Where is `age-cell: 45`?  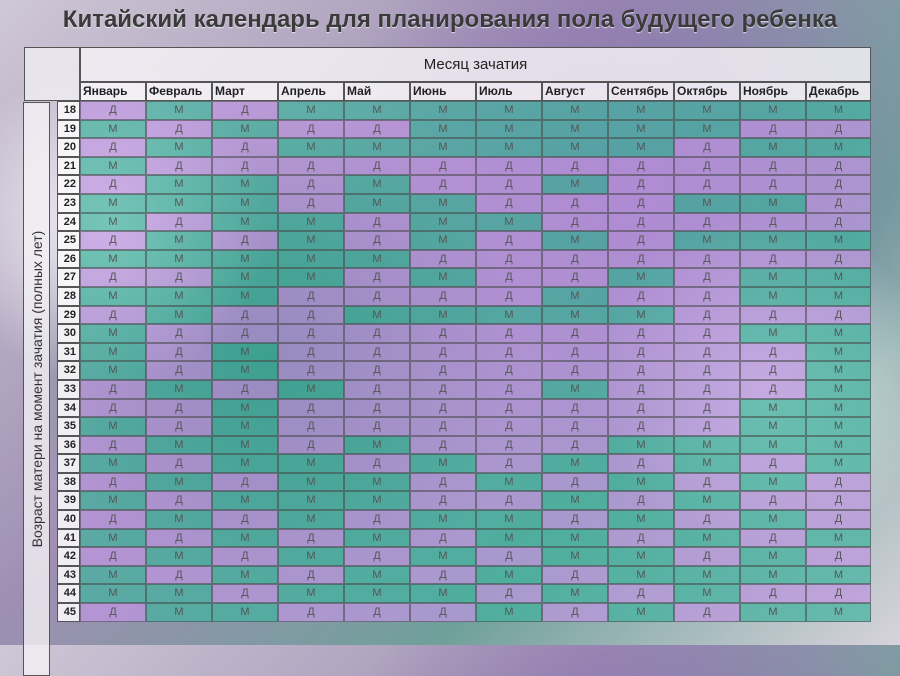 age-cell: 45 is located at coordinates (68, 612).